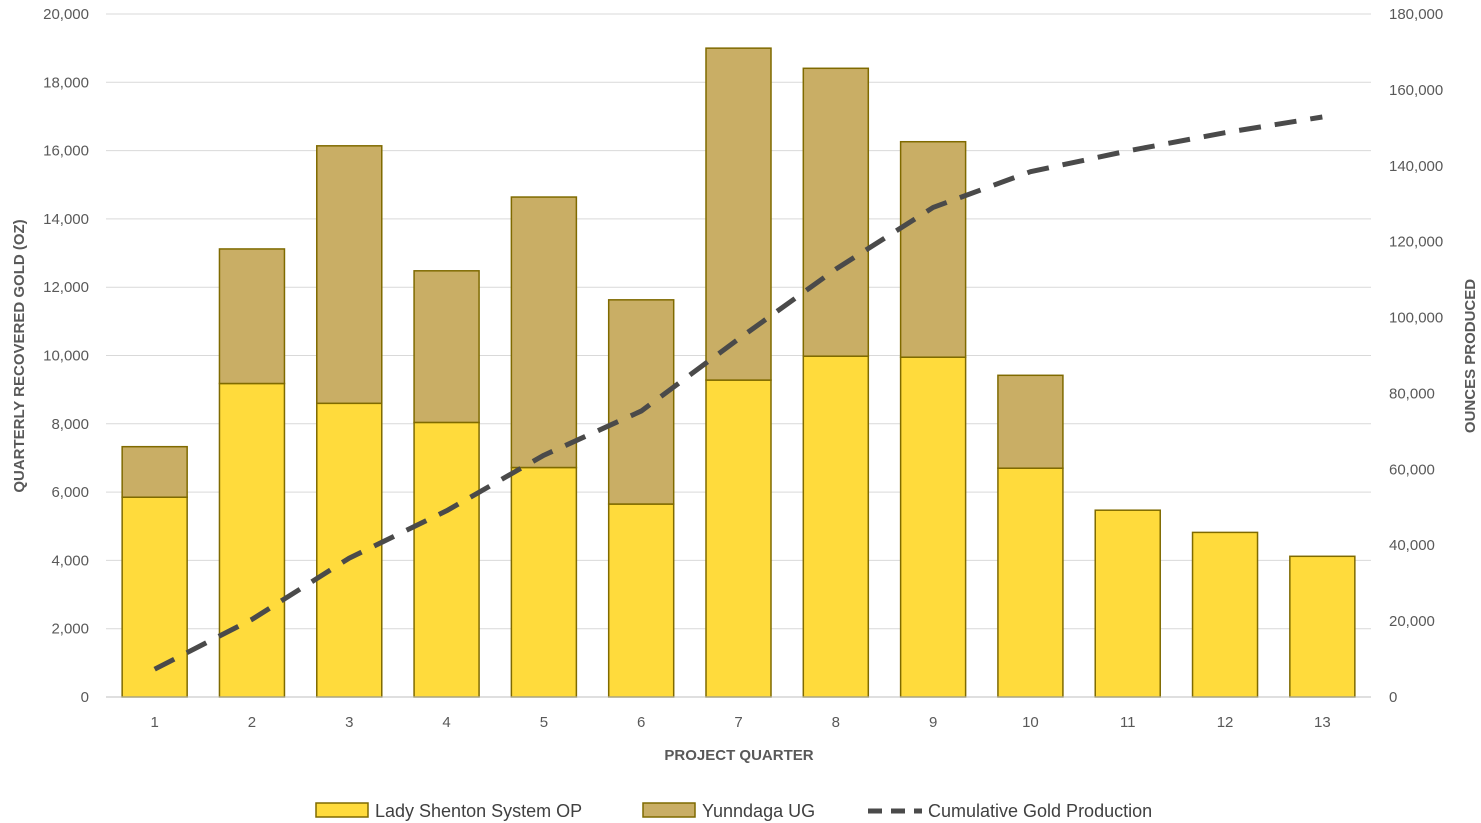 Image resolution: width=1481 pixels, height=823 pixels. Describe the element at coordinates (1416, 166) in the screenshot. I see `y2-tick-label: 140,000` at that location.